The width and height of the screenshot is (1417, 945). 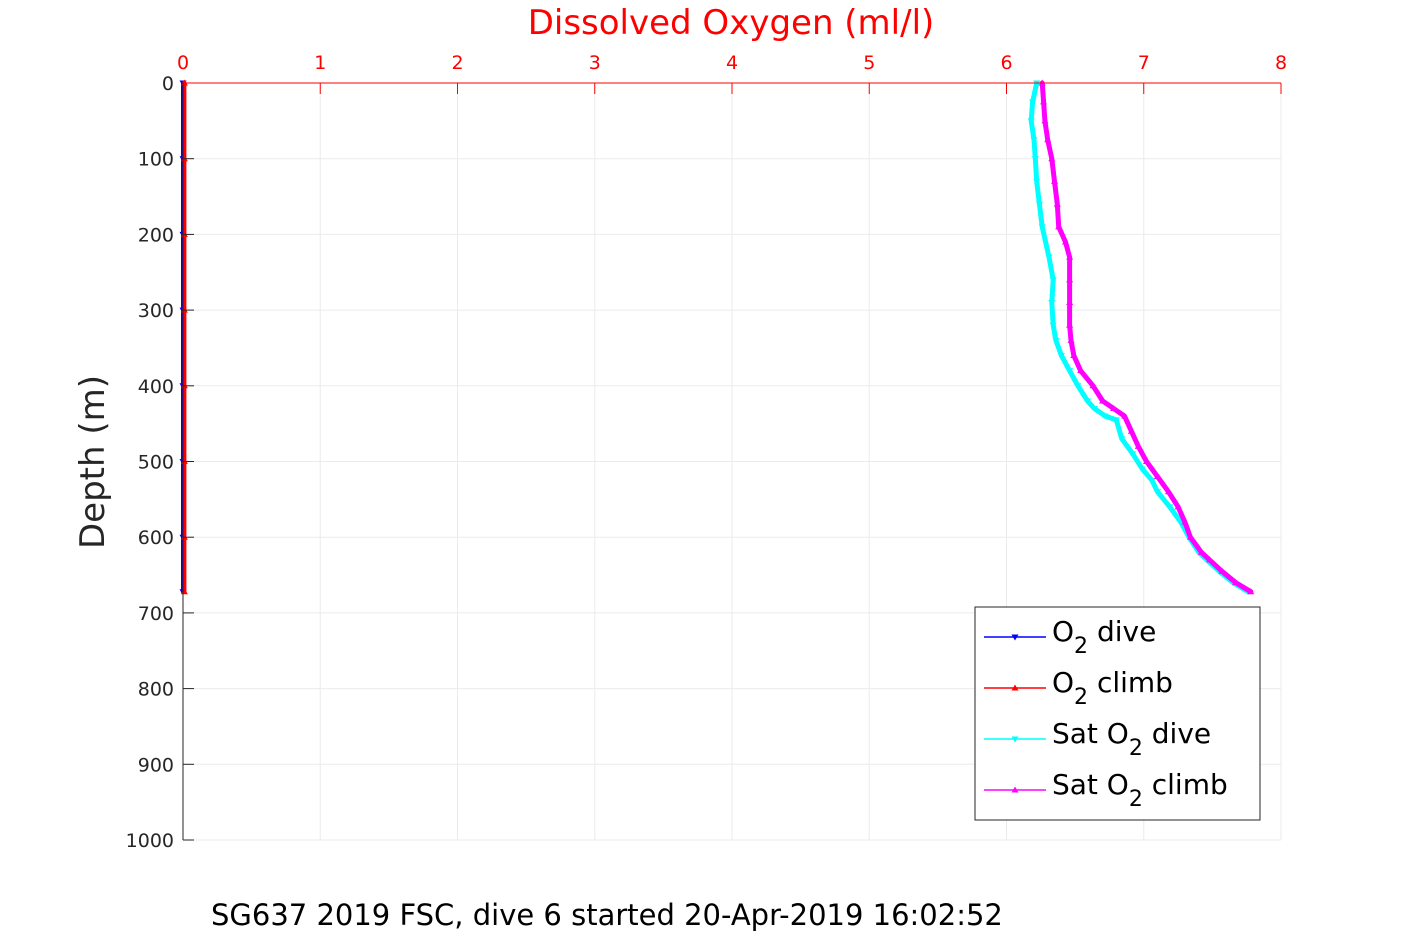 What do you see at coordinates (731, 23) in the screenshot?
I see `chart-title: Dissolved Oxygen (ml/l)` at bounding box center [731, 23].